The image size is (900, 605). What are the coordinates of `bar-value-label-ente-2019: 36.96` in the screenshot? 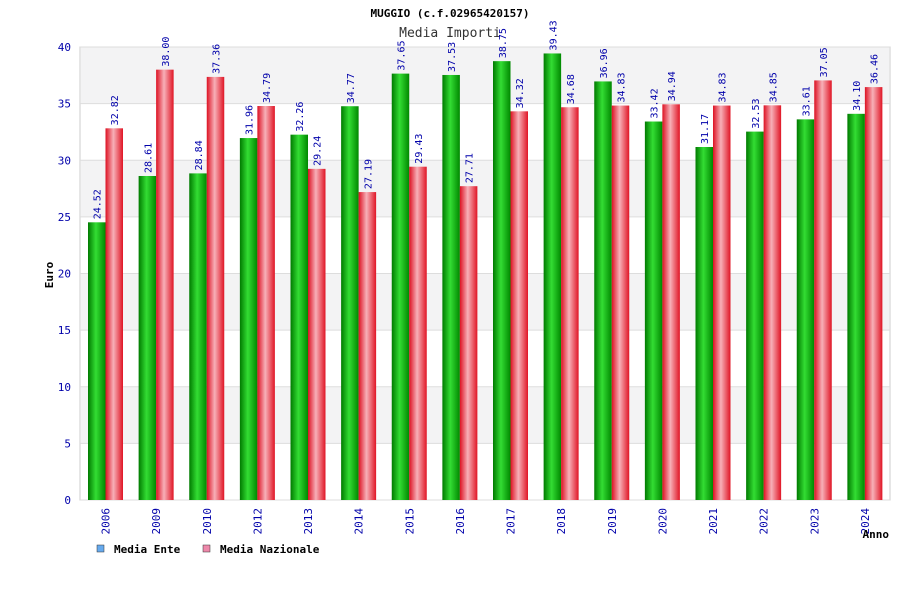 It's located at (604, 63).